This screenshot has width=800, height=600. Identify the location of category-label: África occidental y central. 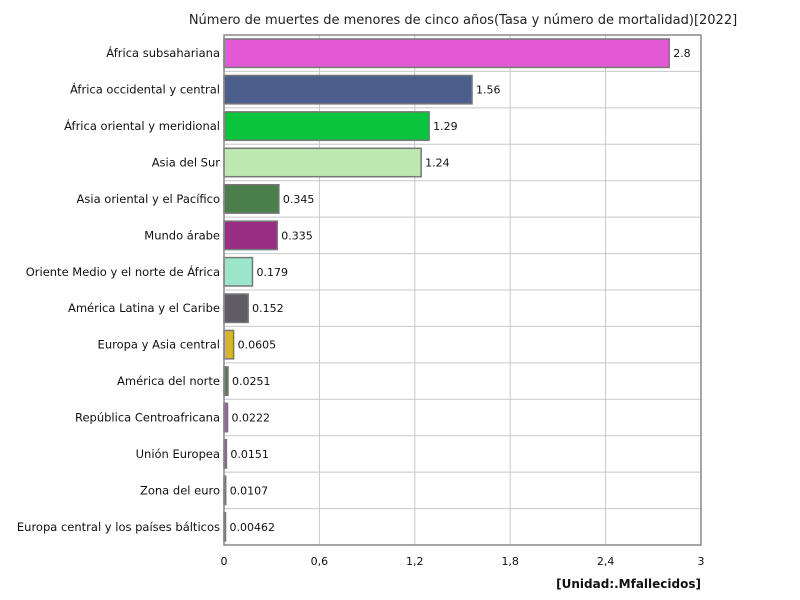
(145, 89).